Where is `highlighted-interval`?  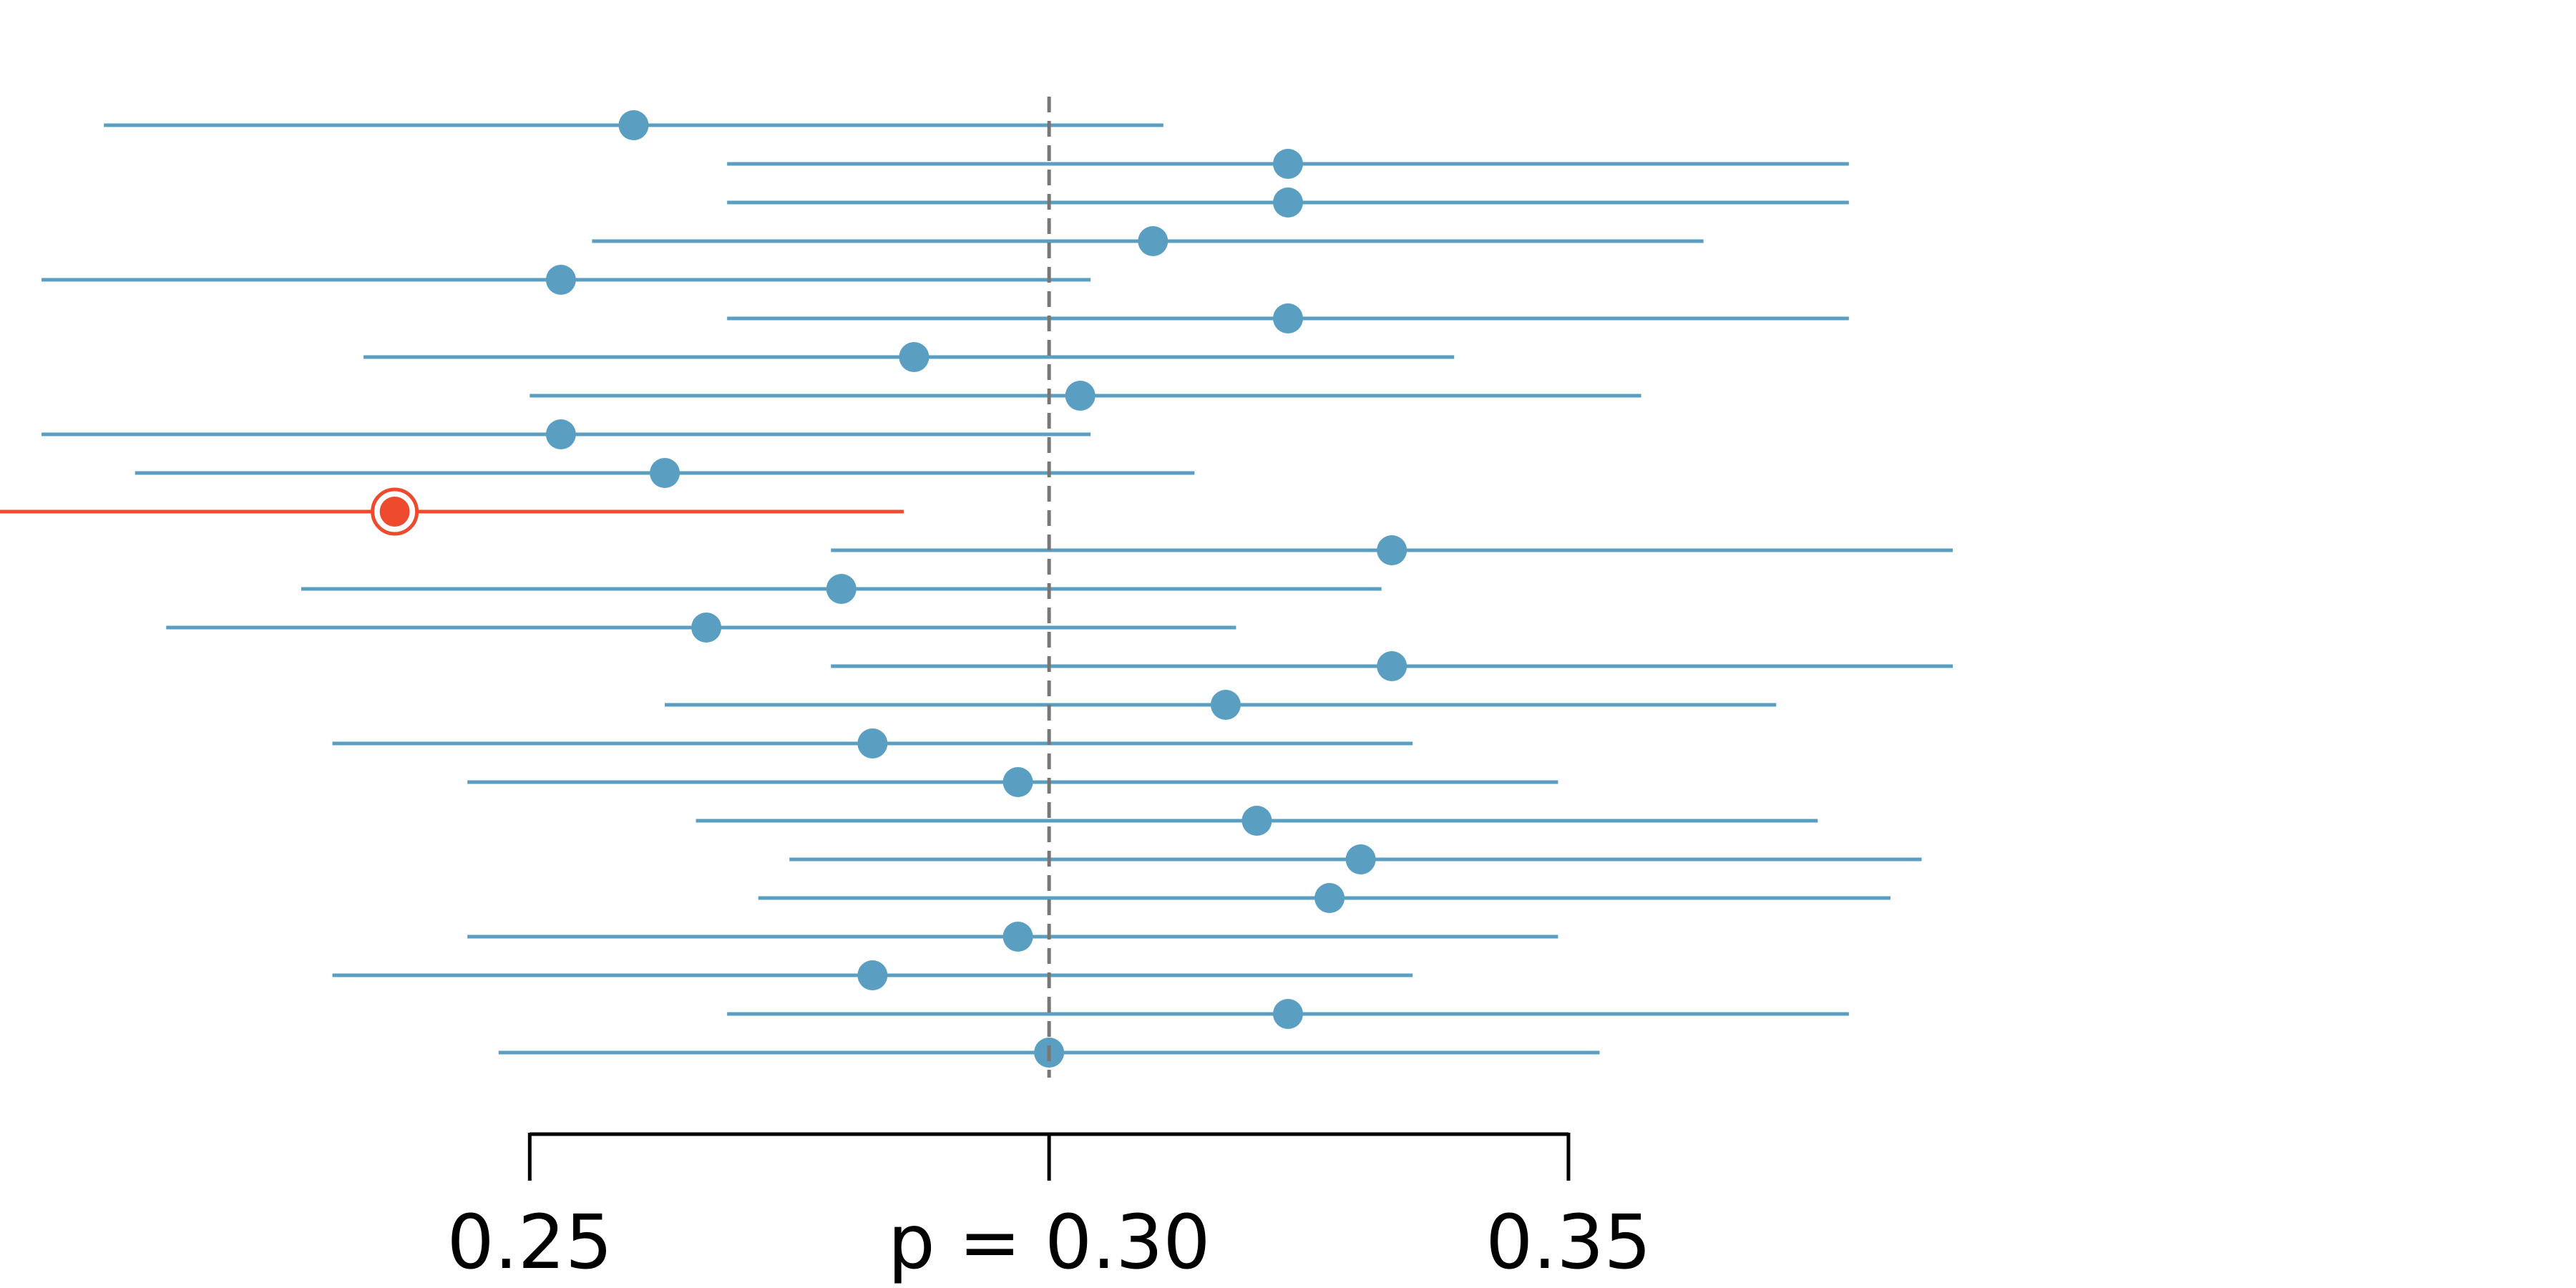
highlighted-interval is located at coordinates (452, 511).